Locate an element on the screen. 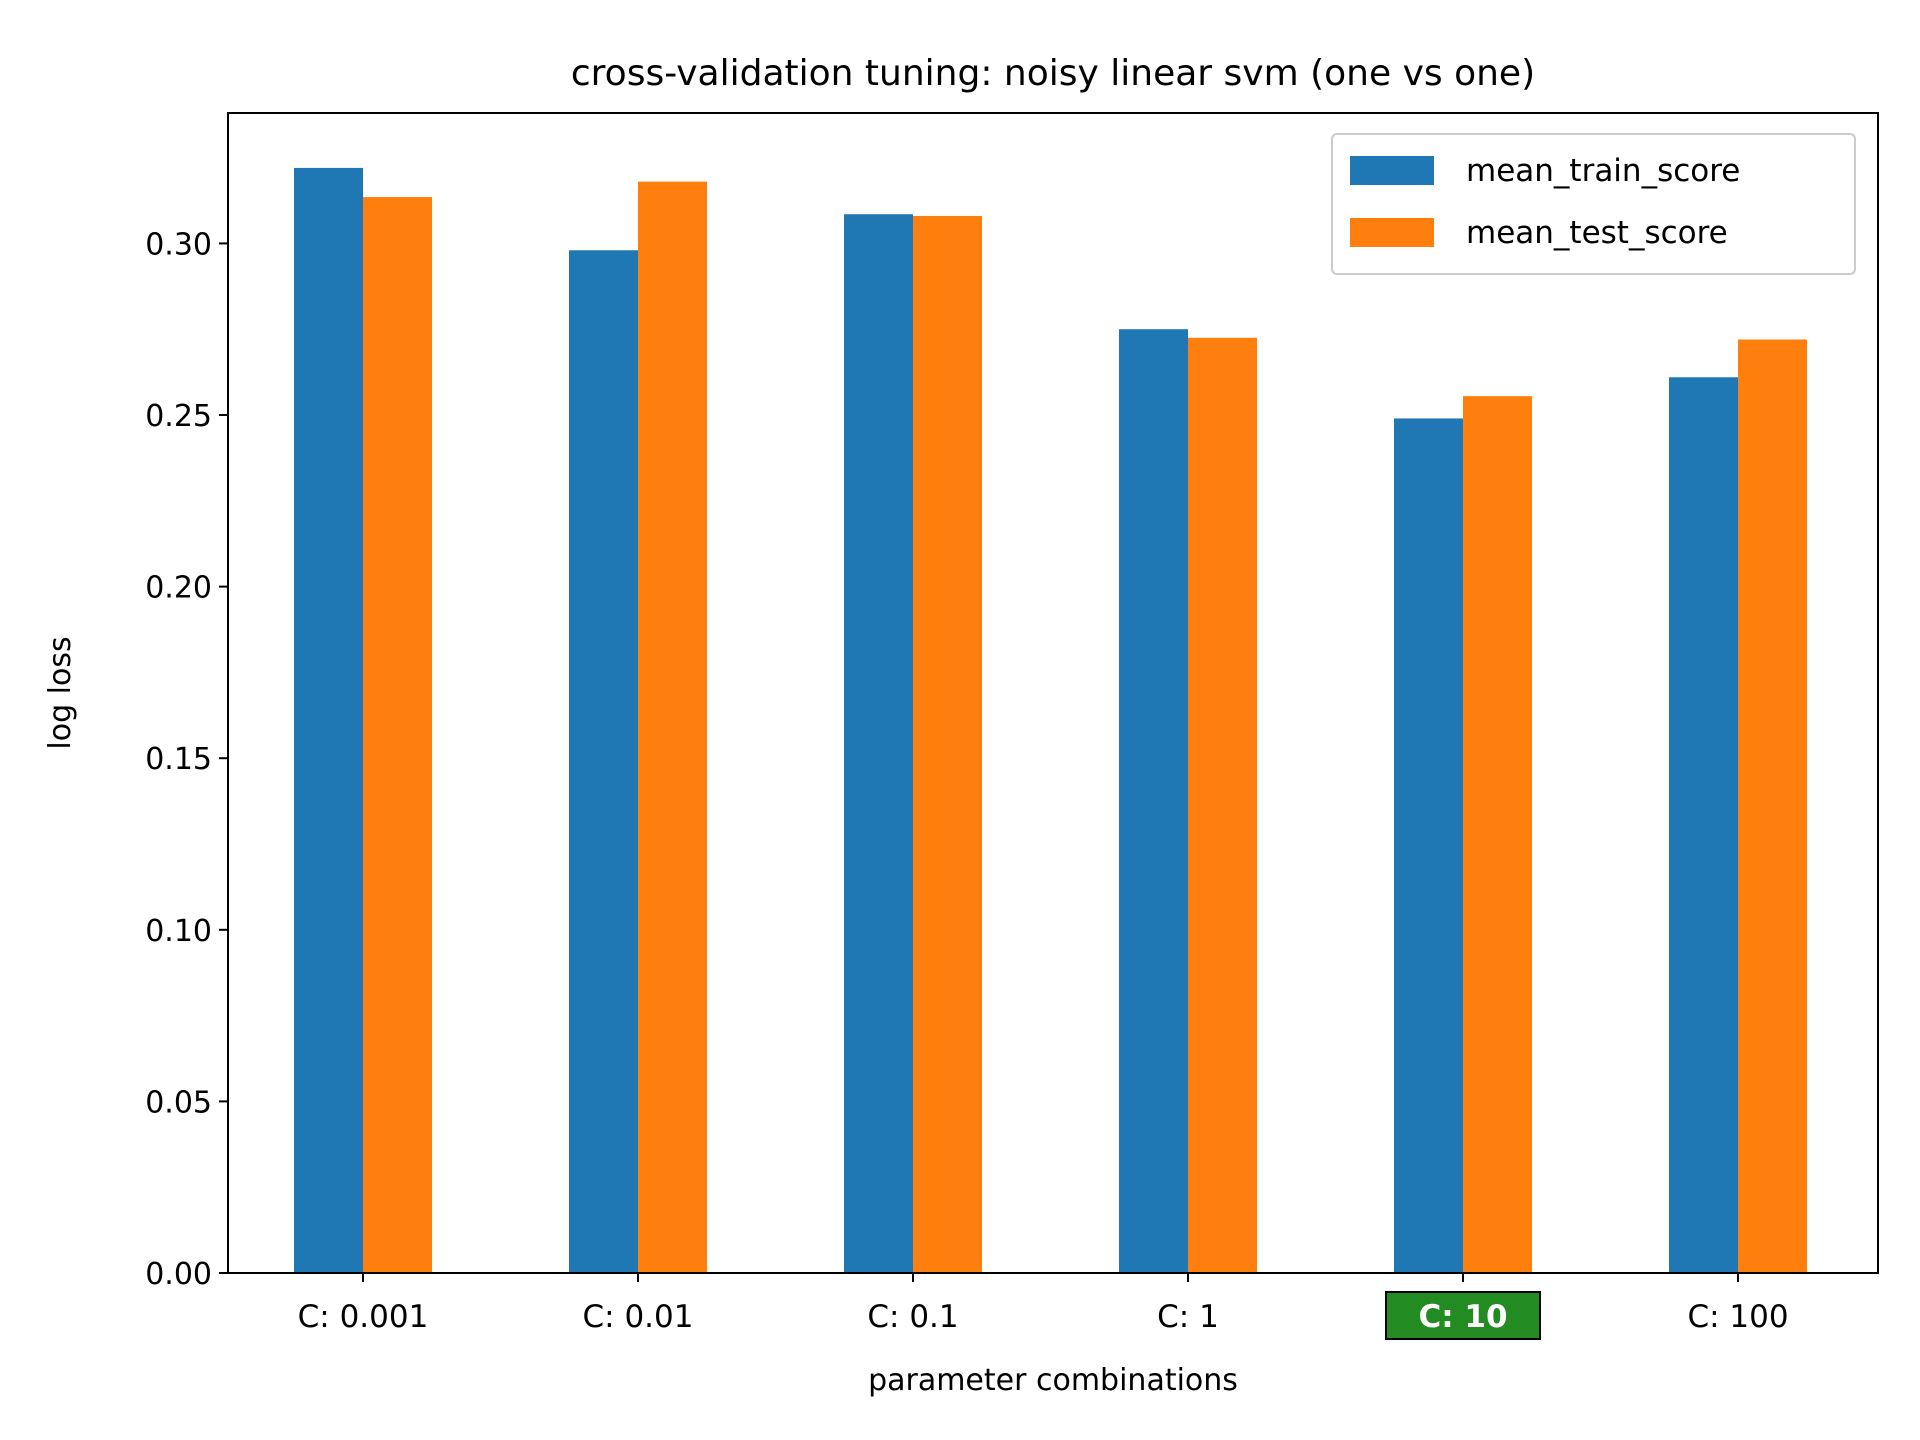 The image size is (1920, 1440). x-tick-highlight-box is located at coordinates (1463, 1315).